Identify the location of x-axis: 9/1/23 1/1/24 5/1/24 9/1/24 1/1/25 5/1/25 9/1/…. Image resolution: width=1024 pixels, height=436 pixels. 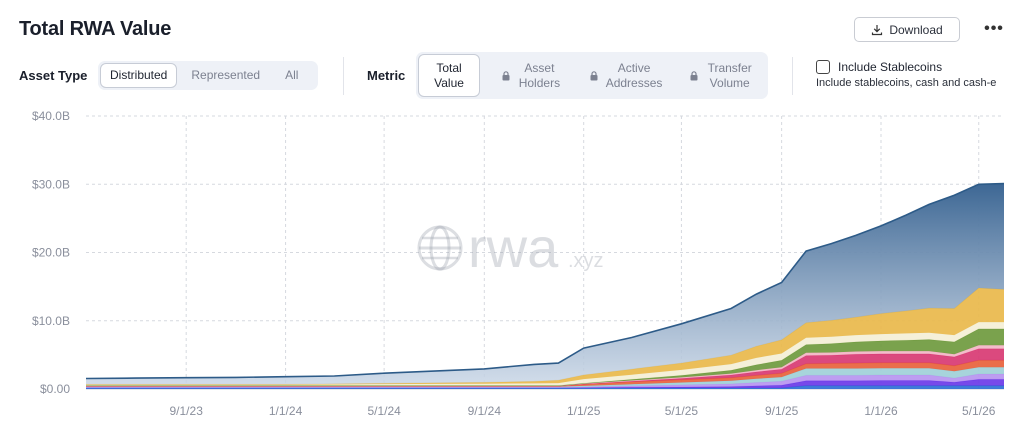
(583, 411).